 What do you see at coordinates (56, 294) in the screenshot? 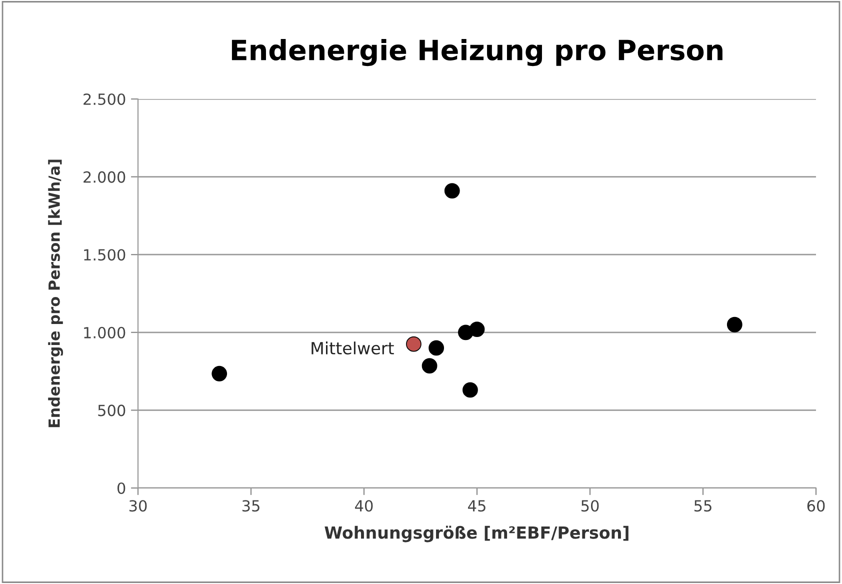
I see `y-axis-title: Endenergie pro Person [kWh/a]` at bounding box center [56, 294].